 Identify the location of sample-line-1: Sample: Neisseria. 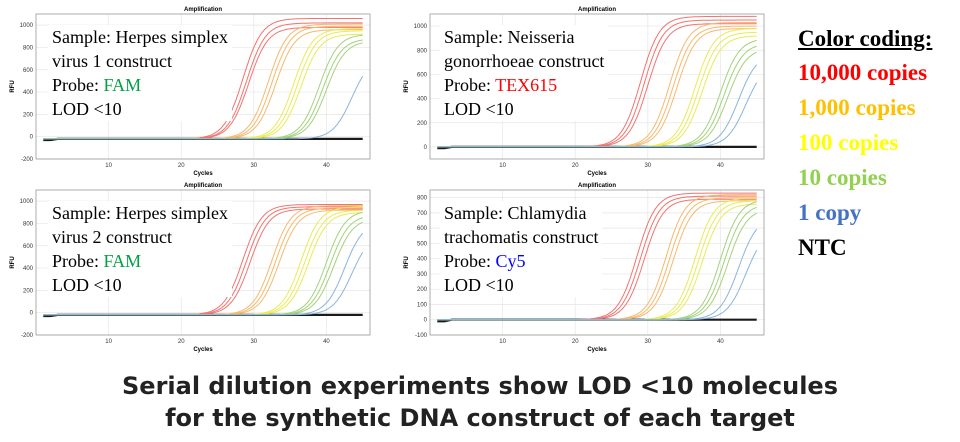
(509, 37).